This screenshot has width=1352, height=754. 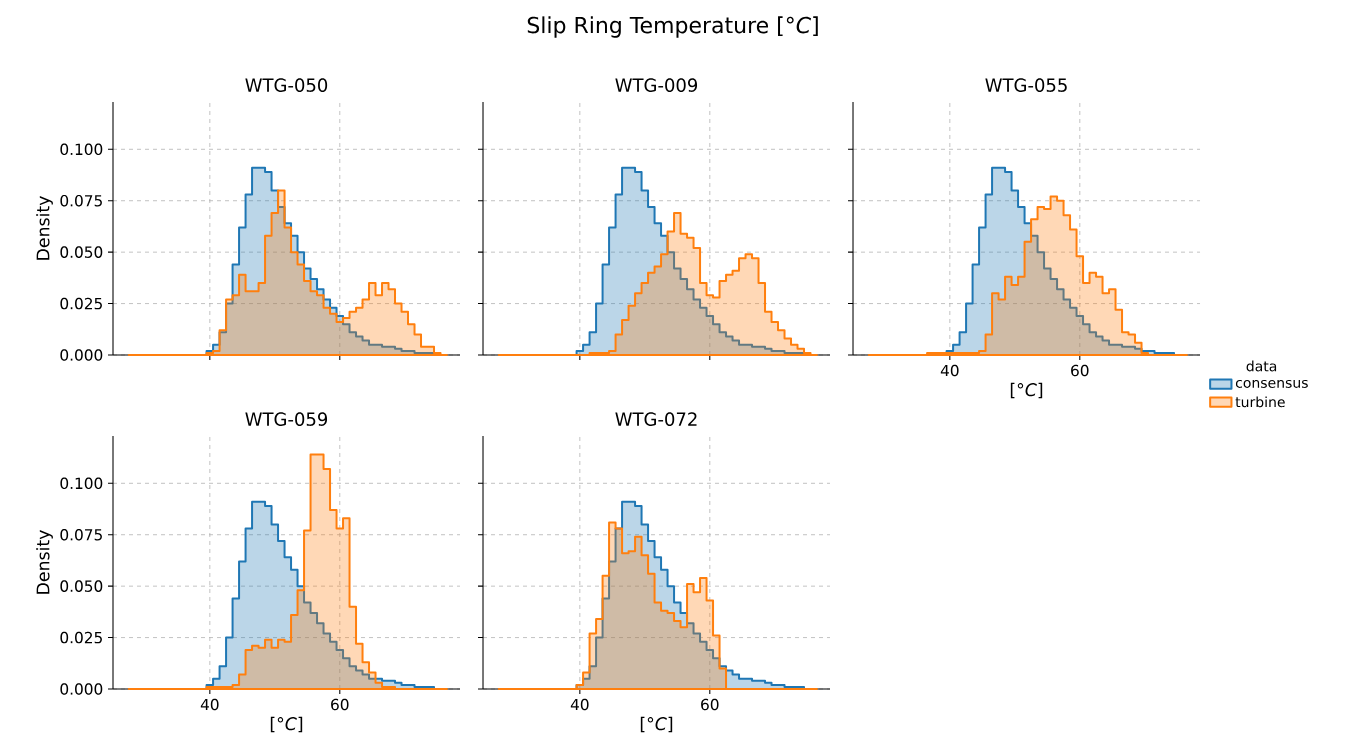 I want to click on chart-title: WTG-072, so click(x=656, y=419).